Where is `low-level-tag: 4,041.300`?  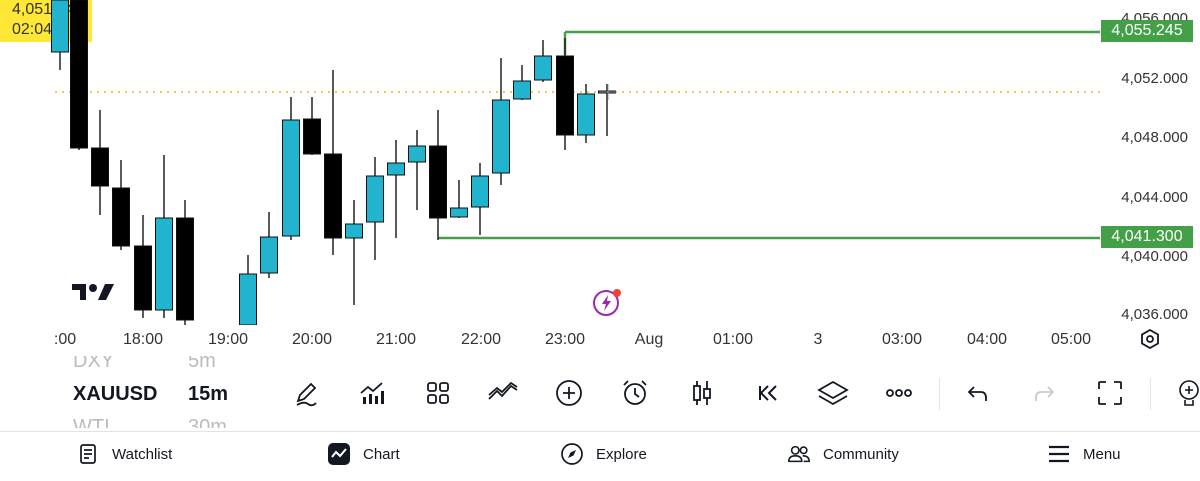 low-level-tag: 4,041.300 is located at coordinates (1147, 237).